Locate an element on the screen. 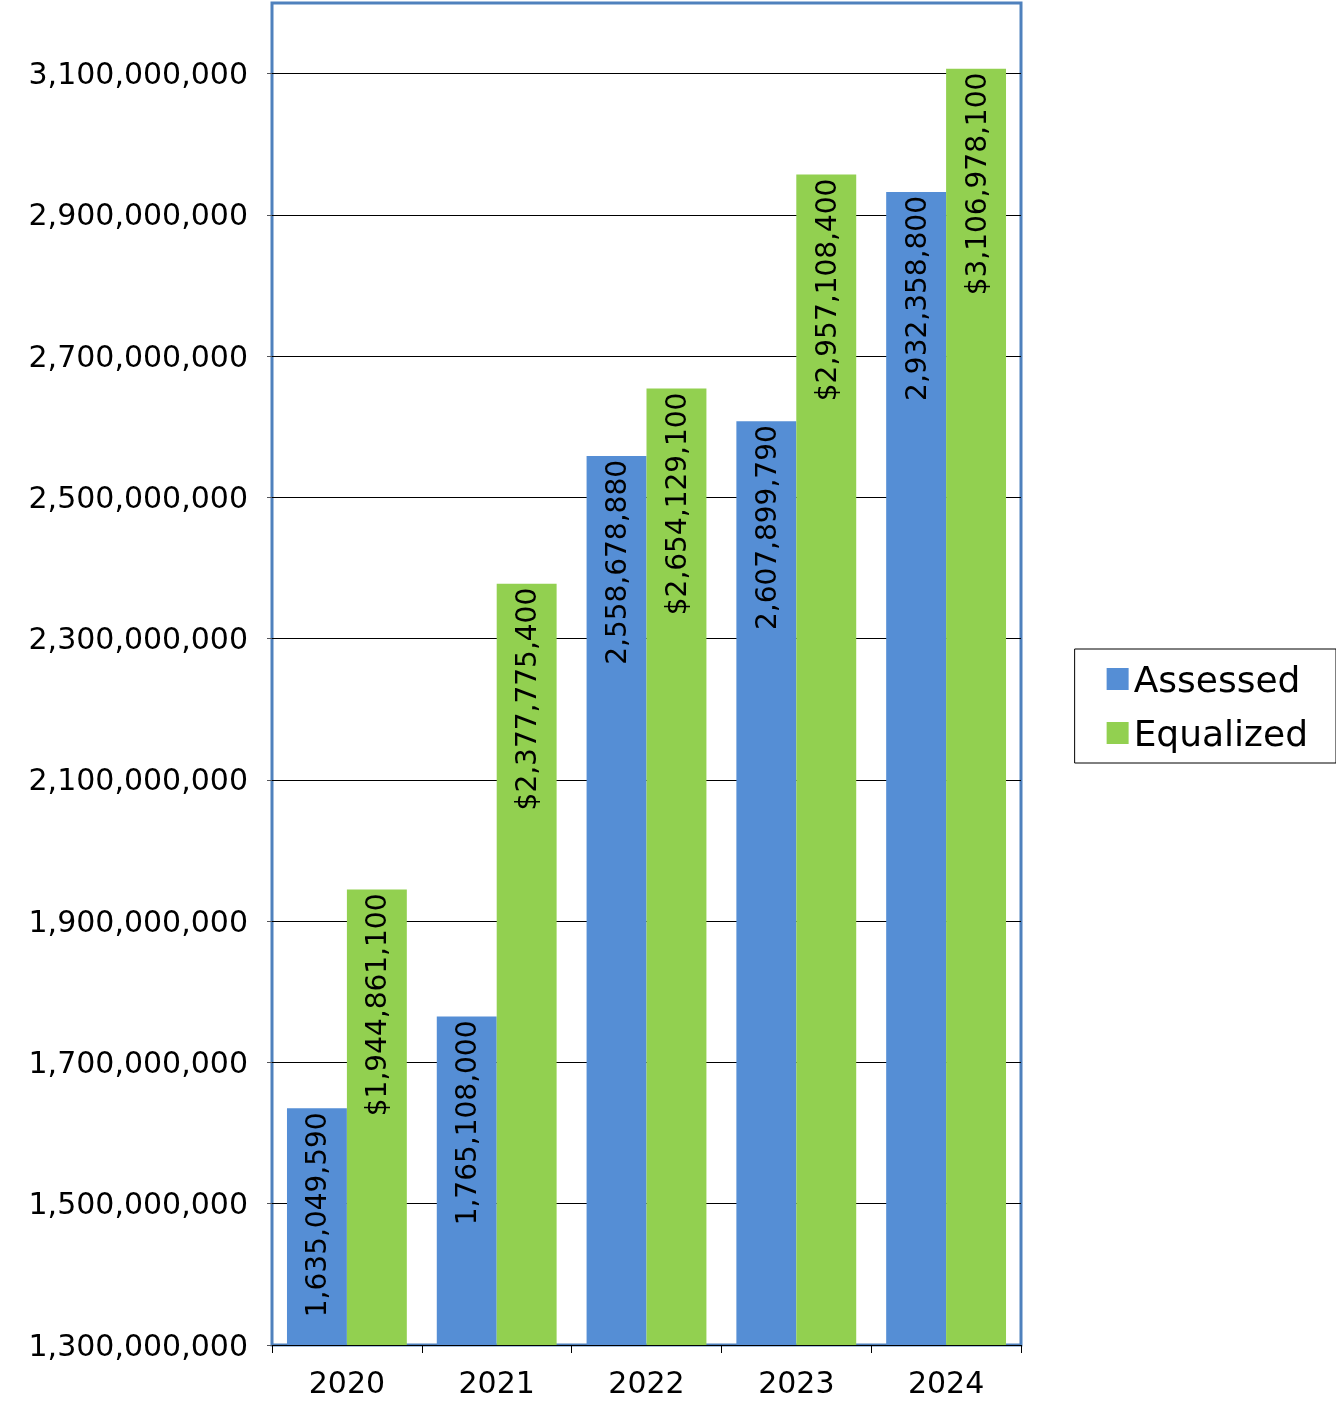  legend-label: Equalized is located at coordinates (1220, 733).